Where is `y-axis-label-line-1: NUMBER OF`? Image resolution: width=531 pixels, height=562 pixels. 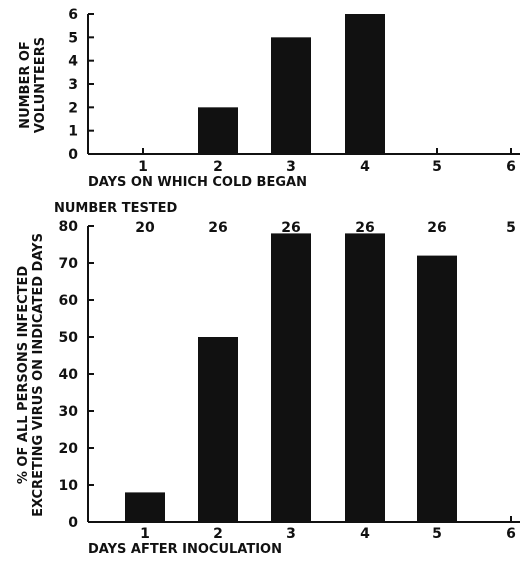
y-axis-label-line-1: NUMBER OF is located at coordinates (25, 85).